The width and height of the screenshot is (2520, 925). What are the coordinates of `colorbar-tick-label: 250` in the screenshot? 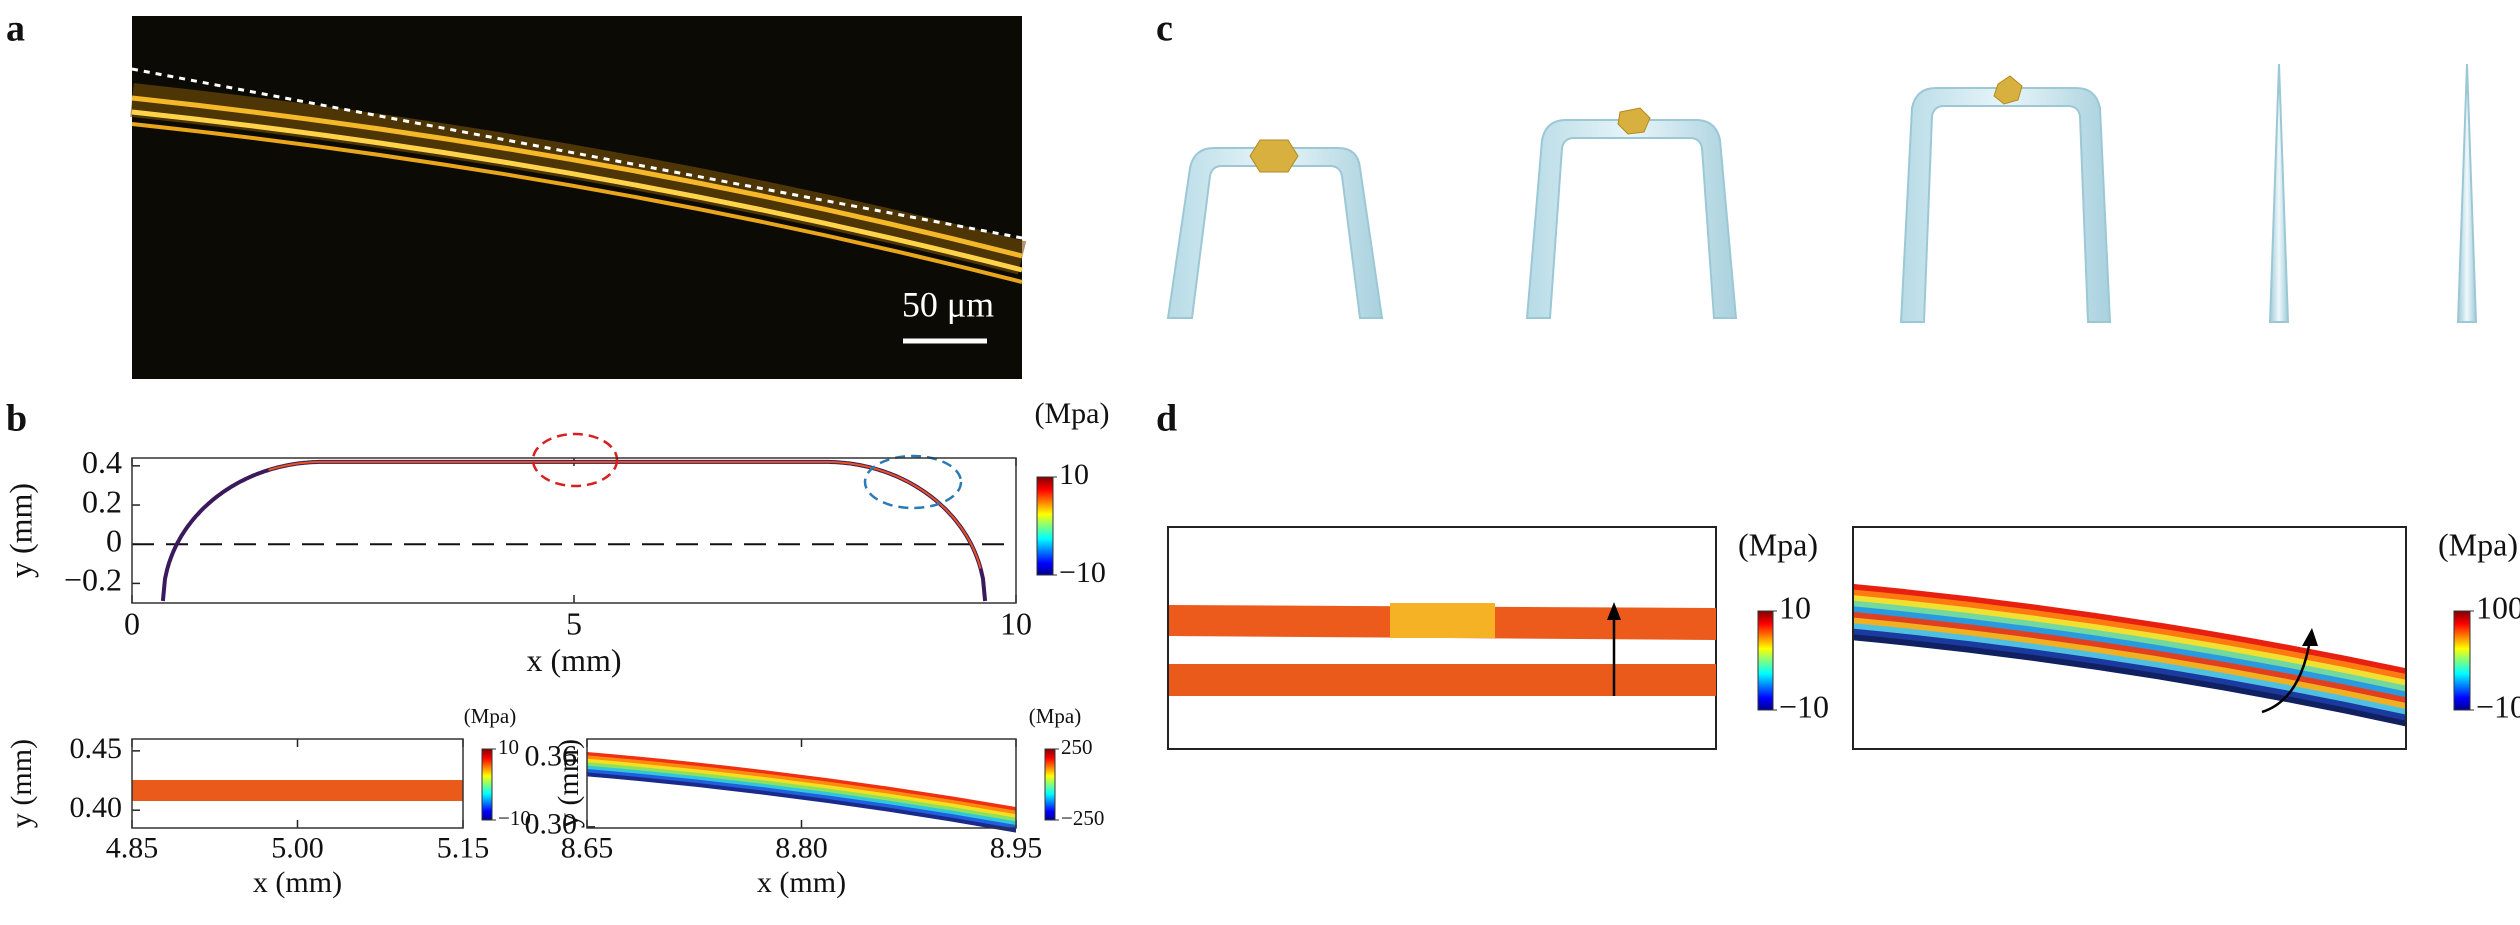 It's located at (1077, 747).